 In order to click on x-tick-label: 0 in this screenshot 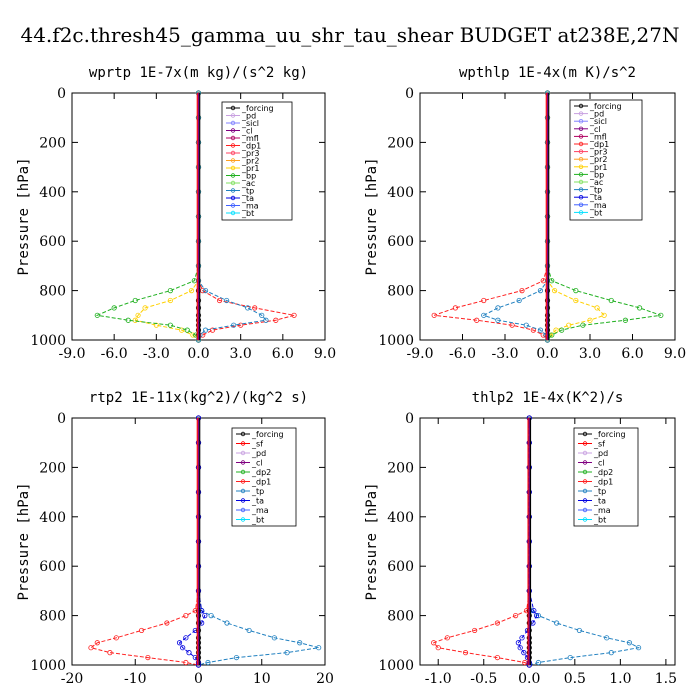, I will do `click(198, 679)`.